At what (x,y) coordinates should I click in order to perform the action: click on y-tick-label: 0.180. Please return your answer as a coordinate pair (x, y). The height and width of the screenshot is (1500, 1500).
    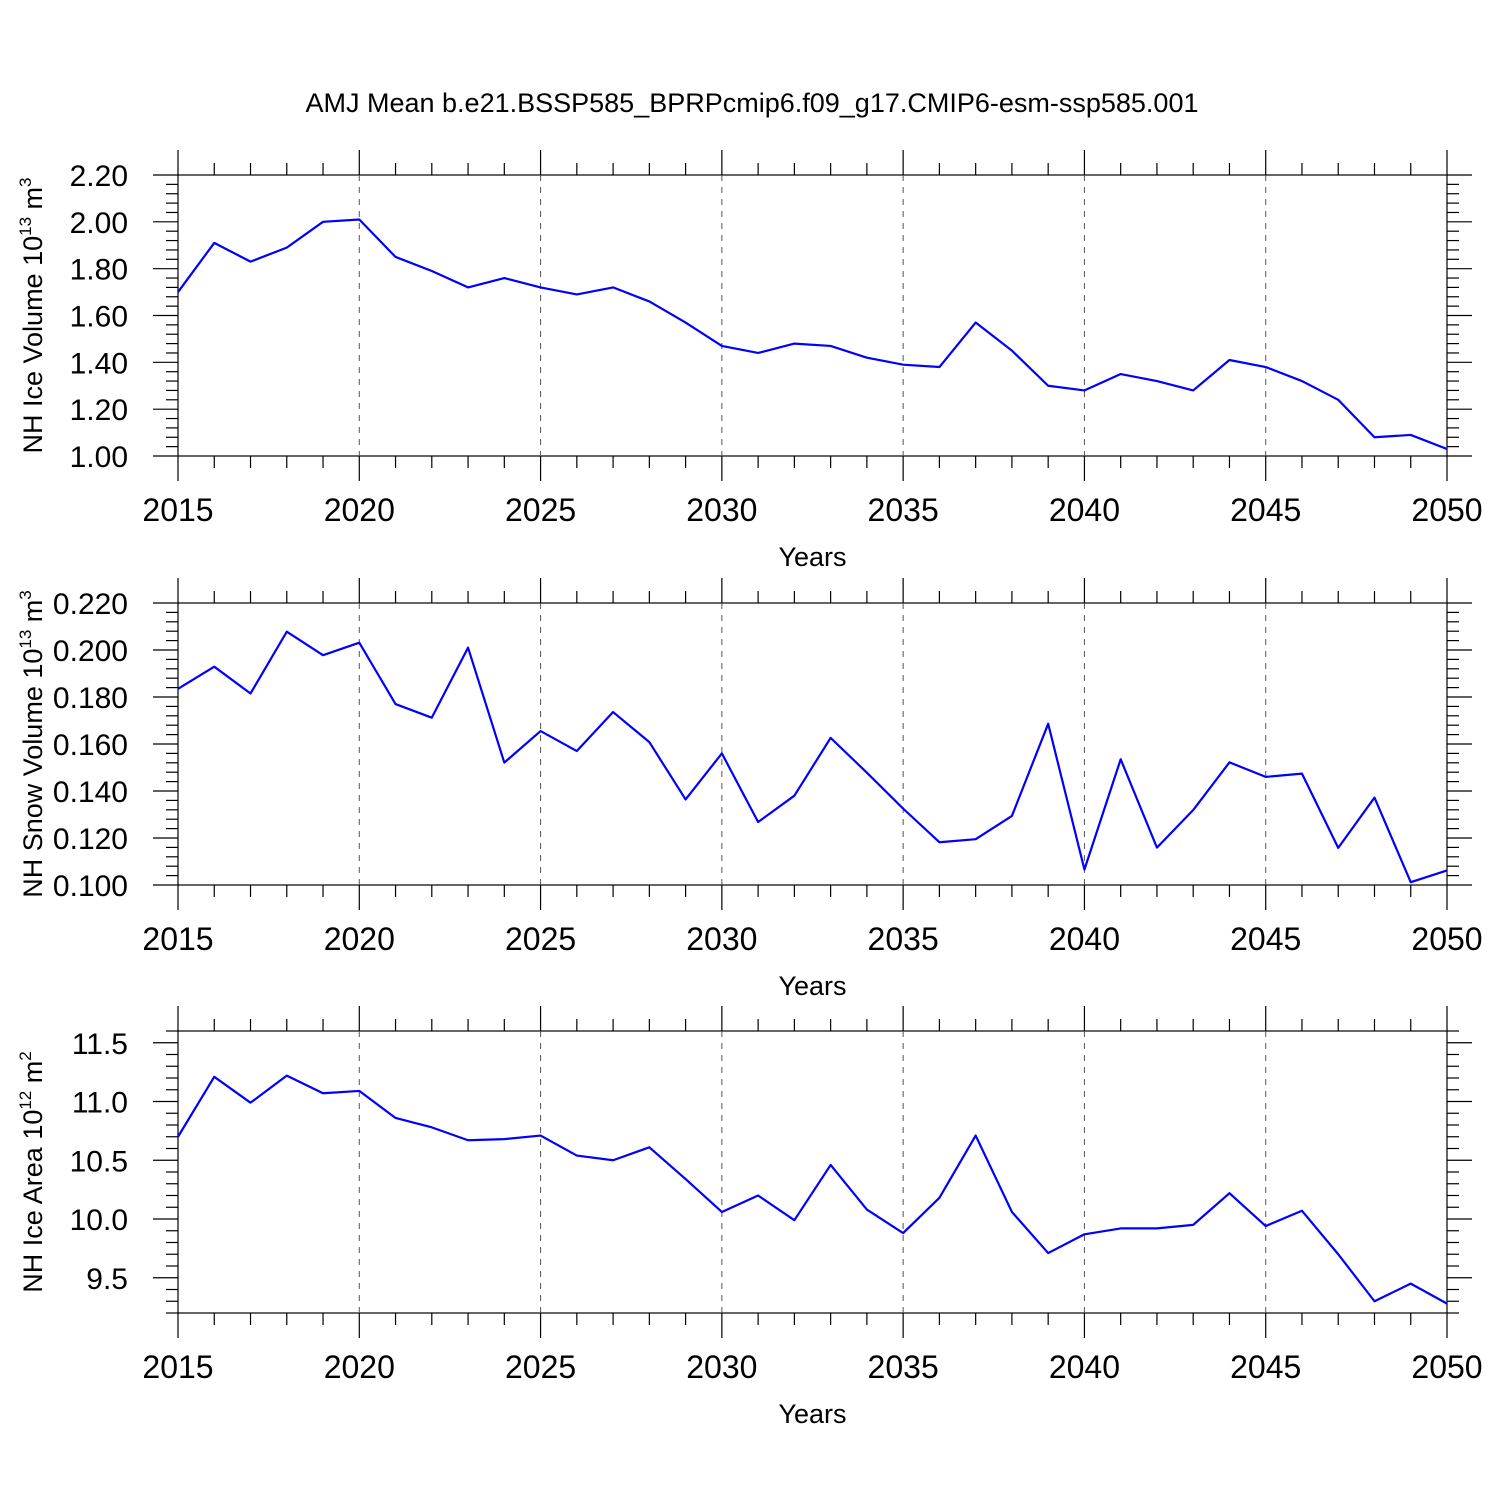
    Looking at the image, I should click on (90, 698).